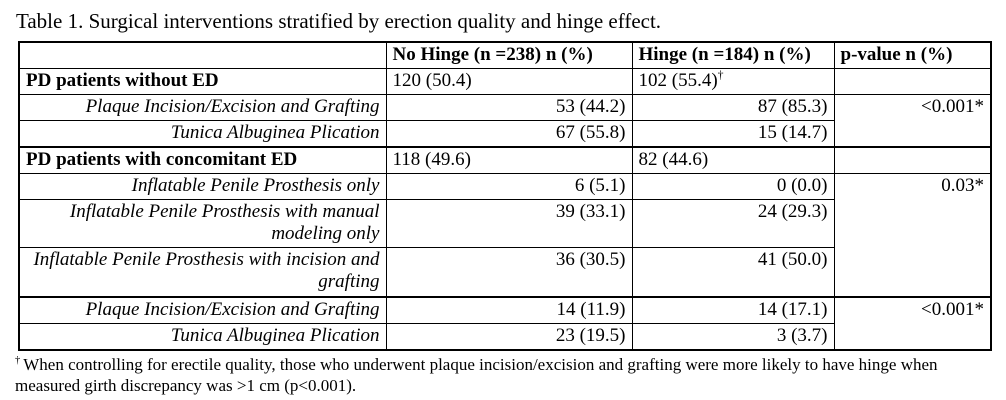  I want to click on row-label: PD patients without ED, so click(202, 82).